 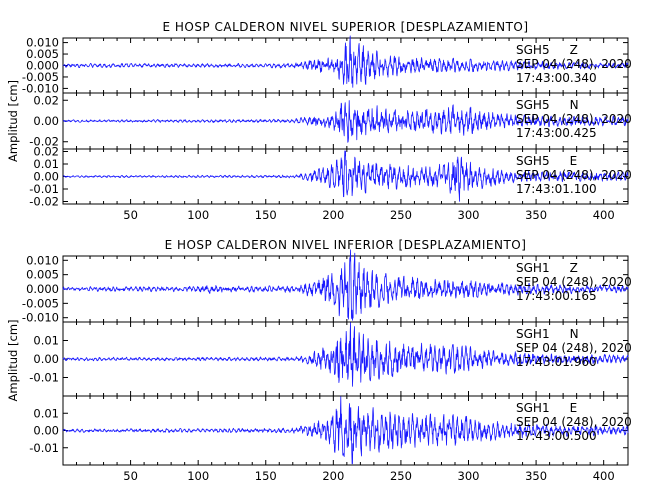 I want to click on time-label: 17:43:00.500, so click(x=556, y=436).